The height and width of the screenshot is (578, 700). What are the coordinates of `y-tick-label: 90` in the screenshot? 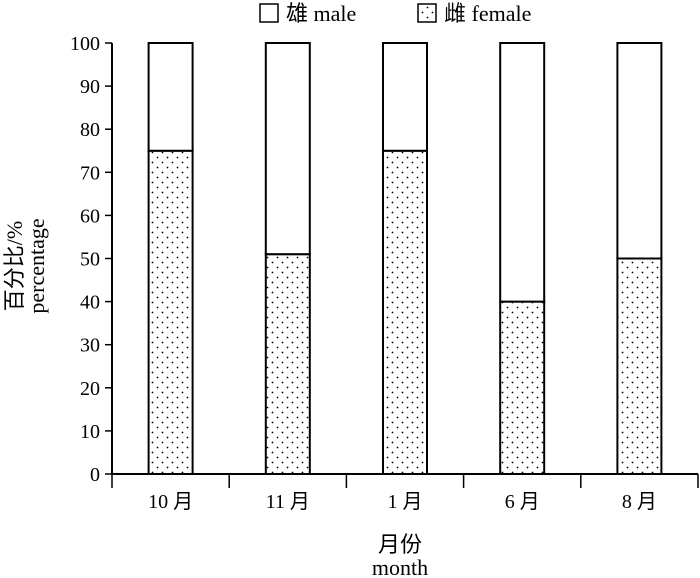 It's located at (90, 87).